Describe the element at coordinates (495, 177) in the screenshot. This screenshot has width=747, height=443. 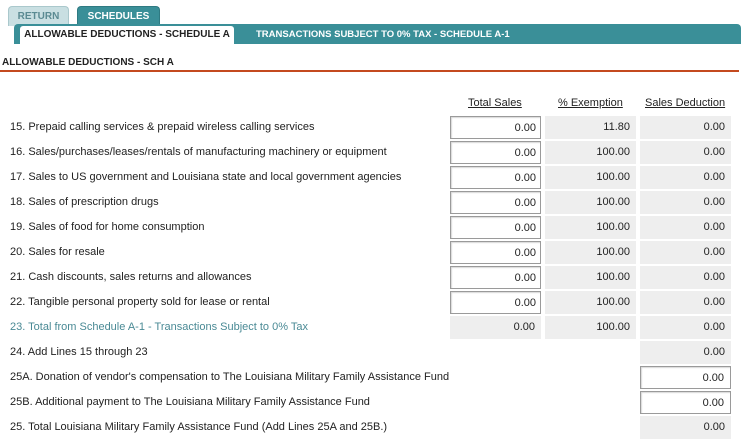
I see `line-17-total-sales-input: 0.00` at that location.